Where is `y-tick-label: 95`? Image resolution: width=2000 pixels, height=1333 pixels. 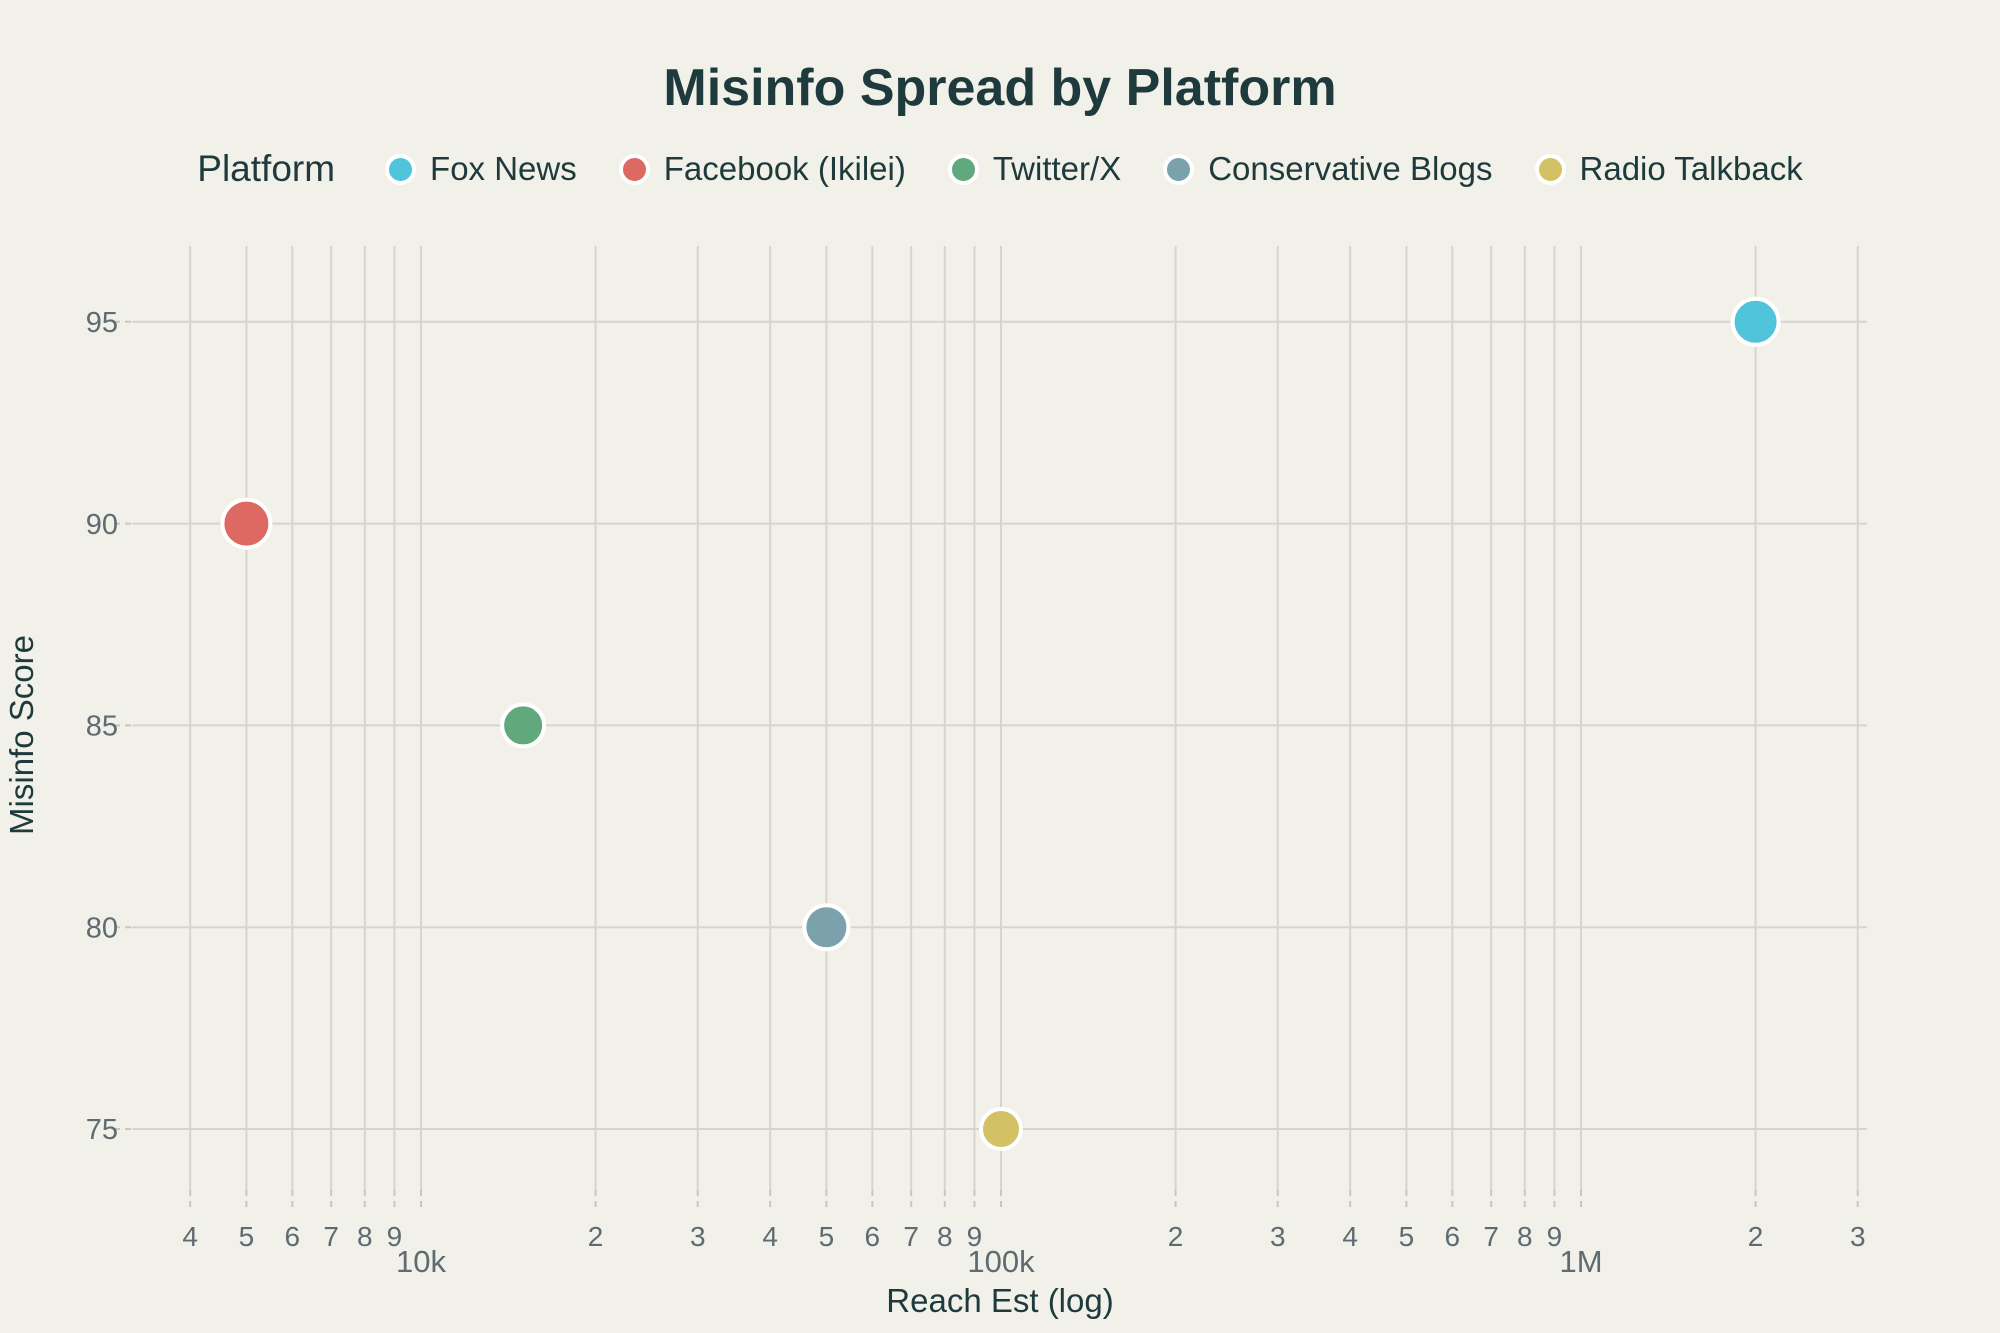 y-tick-label: 95 is located at coordinates (102, 323).